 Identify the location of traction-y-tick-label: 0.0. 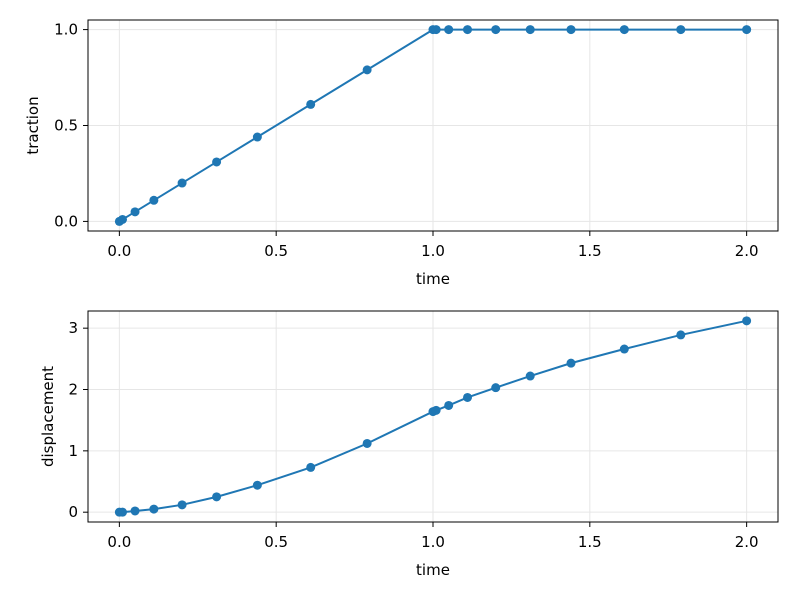
(66, 221).